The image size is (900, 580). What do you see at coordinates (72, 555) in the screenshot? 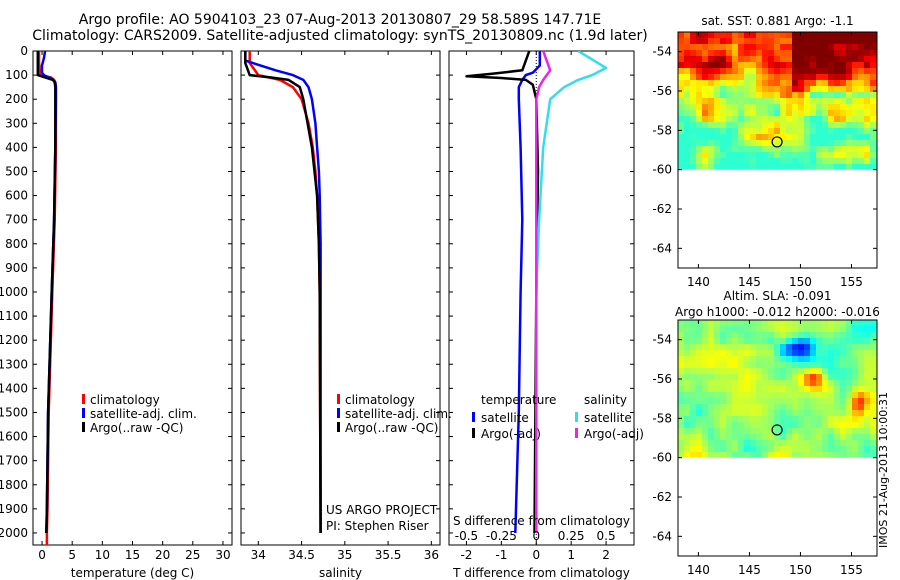
I see `x-tick-label: 5` at bounding box center [72, 555].